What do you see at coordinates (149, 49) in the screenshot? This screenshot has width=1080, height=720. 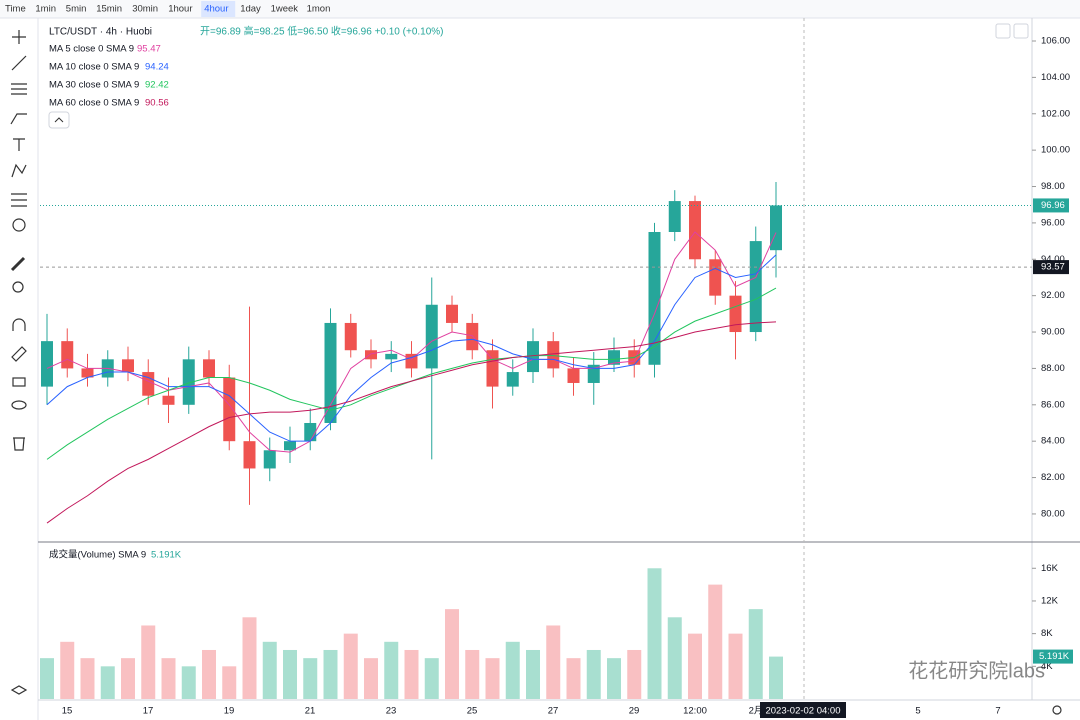 I see `legend-value: 95.47` at bounding box center [149, 49].